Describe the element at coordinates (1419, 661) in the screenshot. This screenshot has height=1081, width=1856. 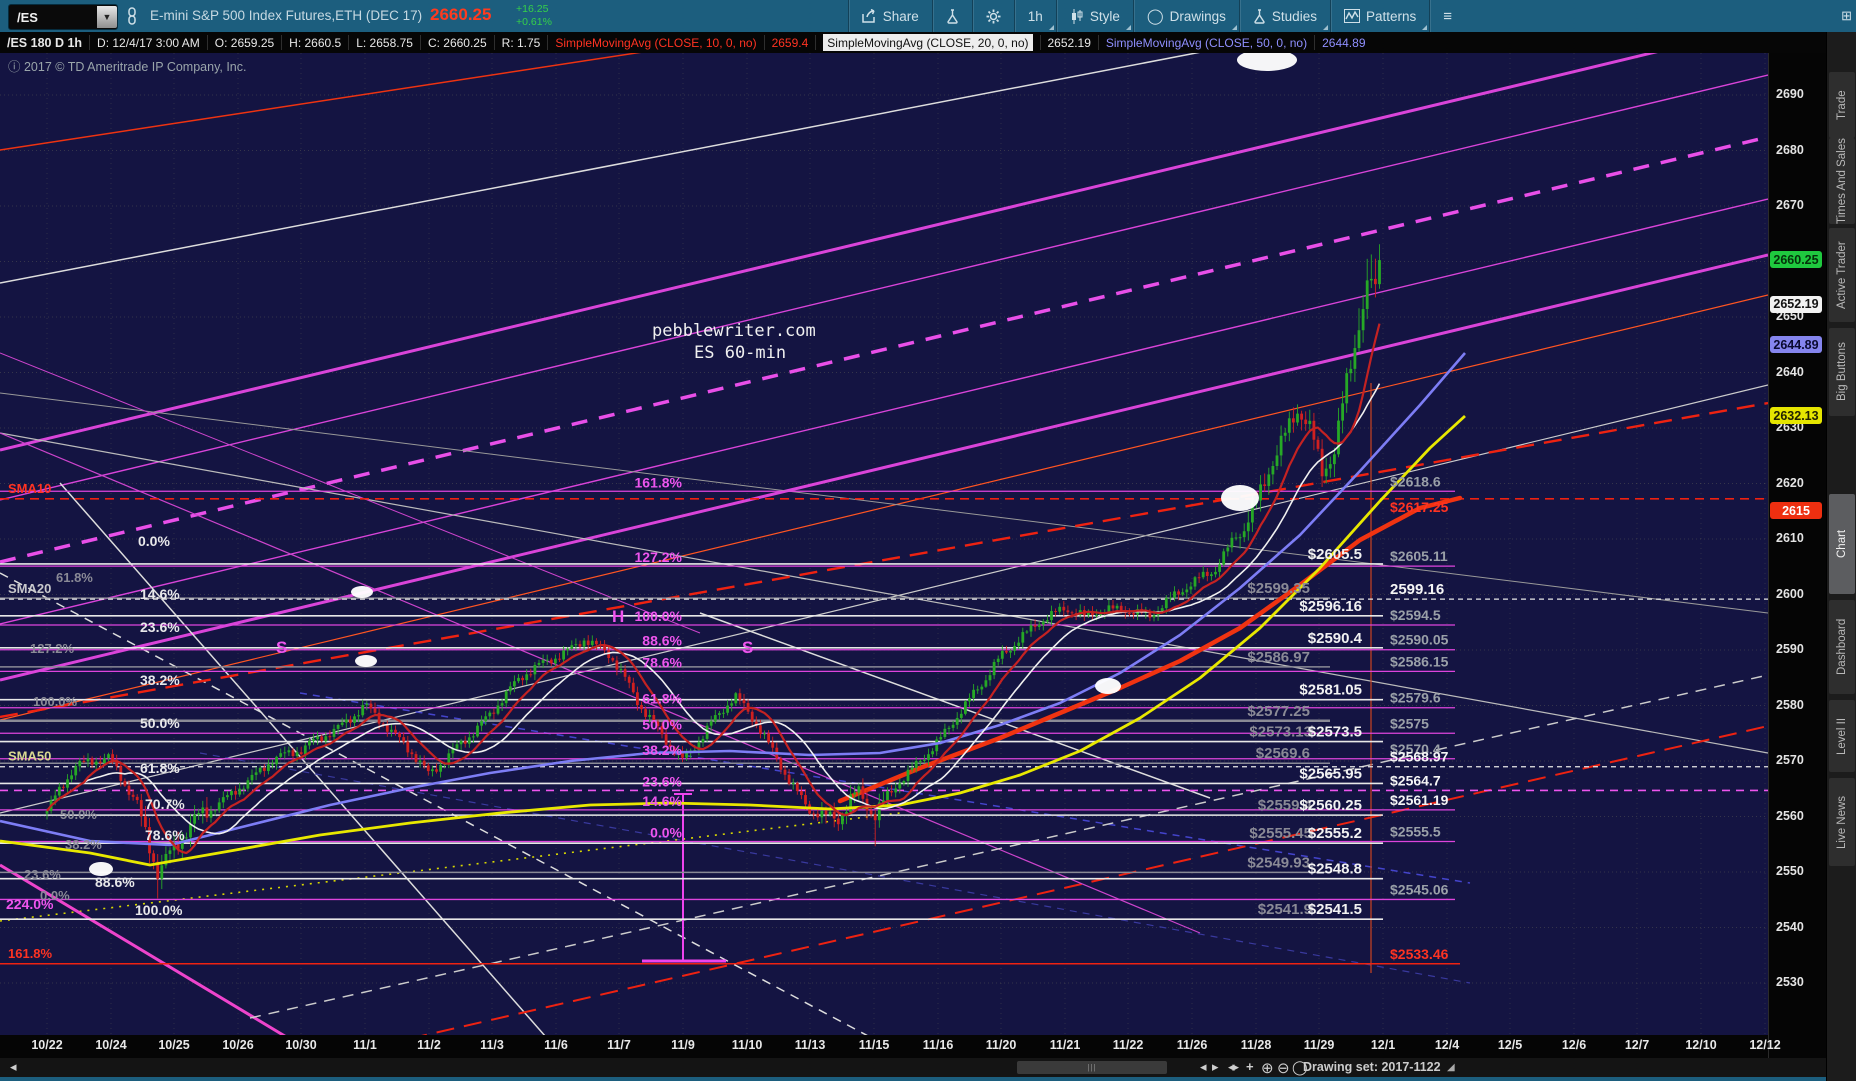
I see `svg-text: $2586.15` at that location.